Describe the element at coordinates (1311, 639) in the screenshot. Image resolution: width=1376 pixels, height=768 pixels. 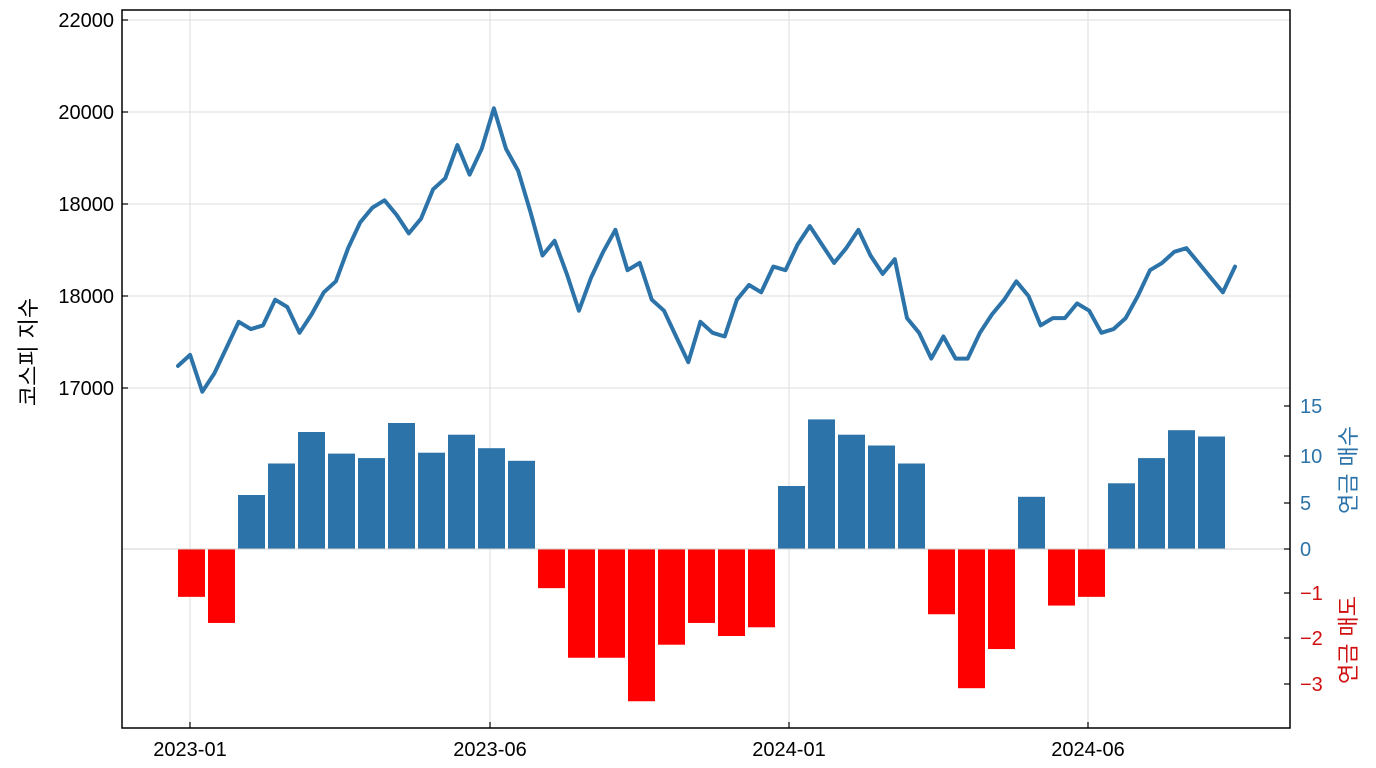
I see `right-tick-label-sell: −2` at that location.